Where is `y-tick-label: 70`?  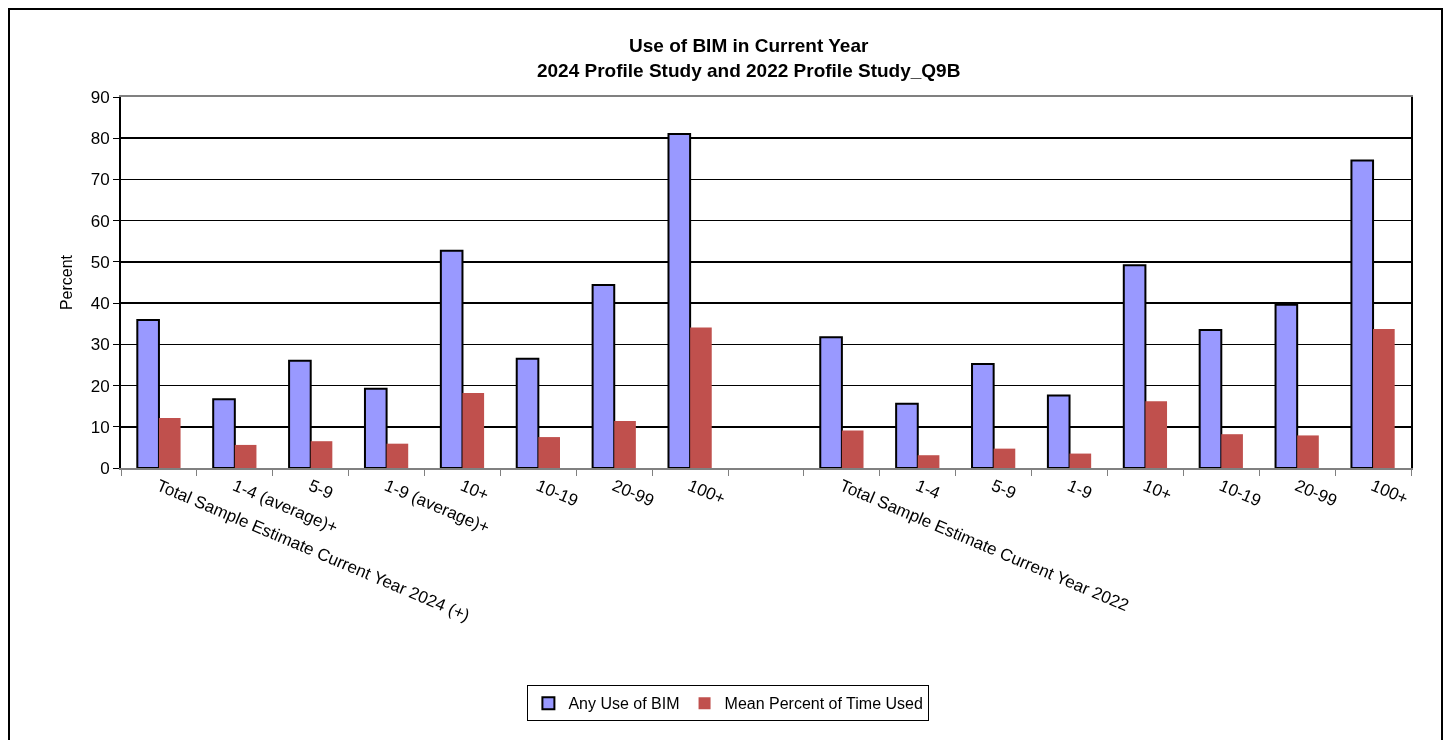 y-tick-label: 70 is located at coordinates (100, 180).